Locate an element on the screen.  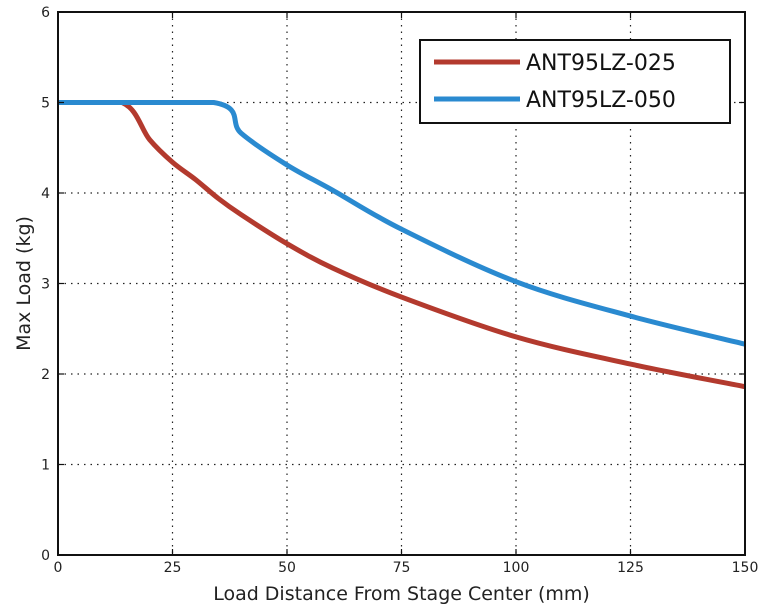
x-tick-label: 150 is located at coordinates (745, 568).